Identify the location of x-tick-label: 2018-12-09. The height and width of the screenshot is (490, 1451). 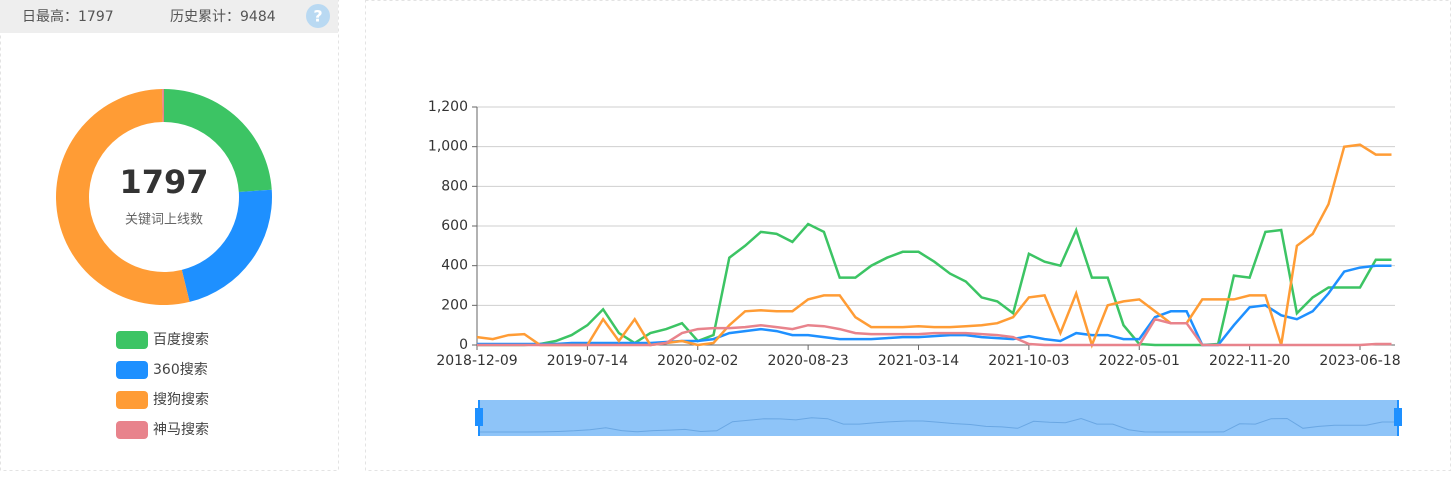
(476, 361).